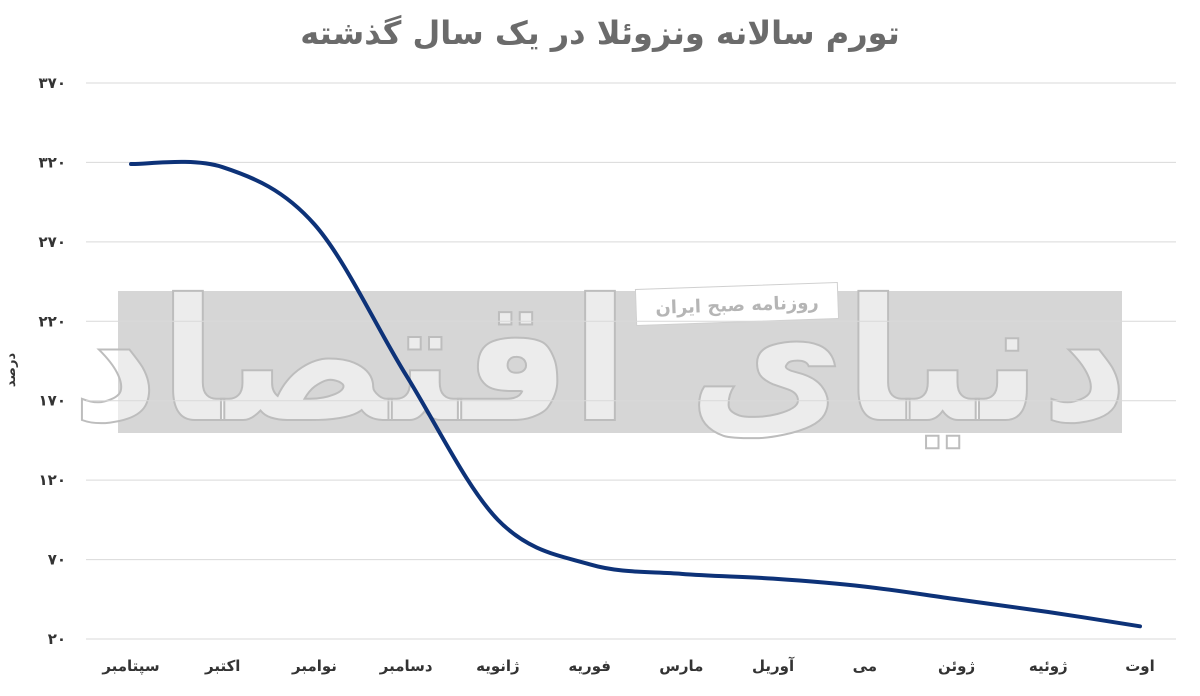 The image size is (1200, 696). I want to click on y-axis-label: درصد, so click(11, 370).